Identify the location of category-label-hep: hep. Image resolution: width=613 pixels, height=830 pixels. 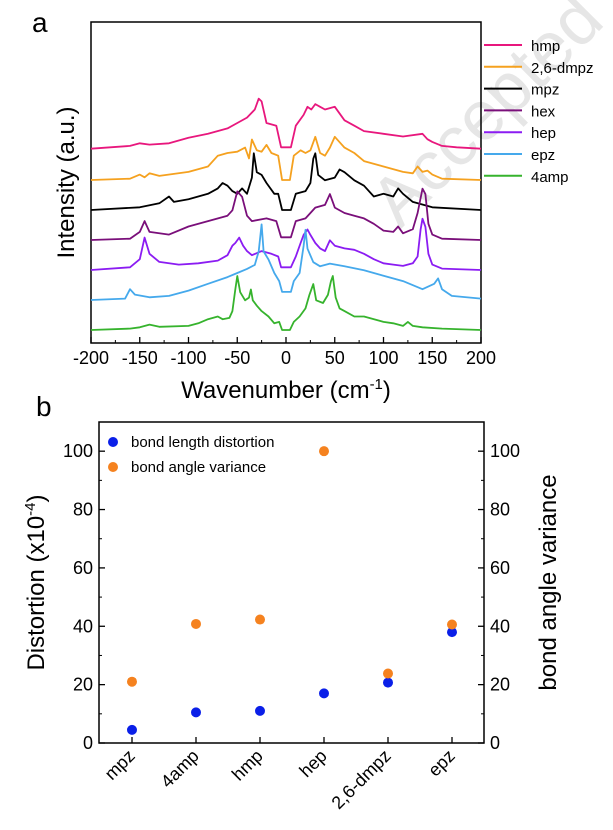
(312, 763).